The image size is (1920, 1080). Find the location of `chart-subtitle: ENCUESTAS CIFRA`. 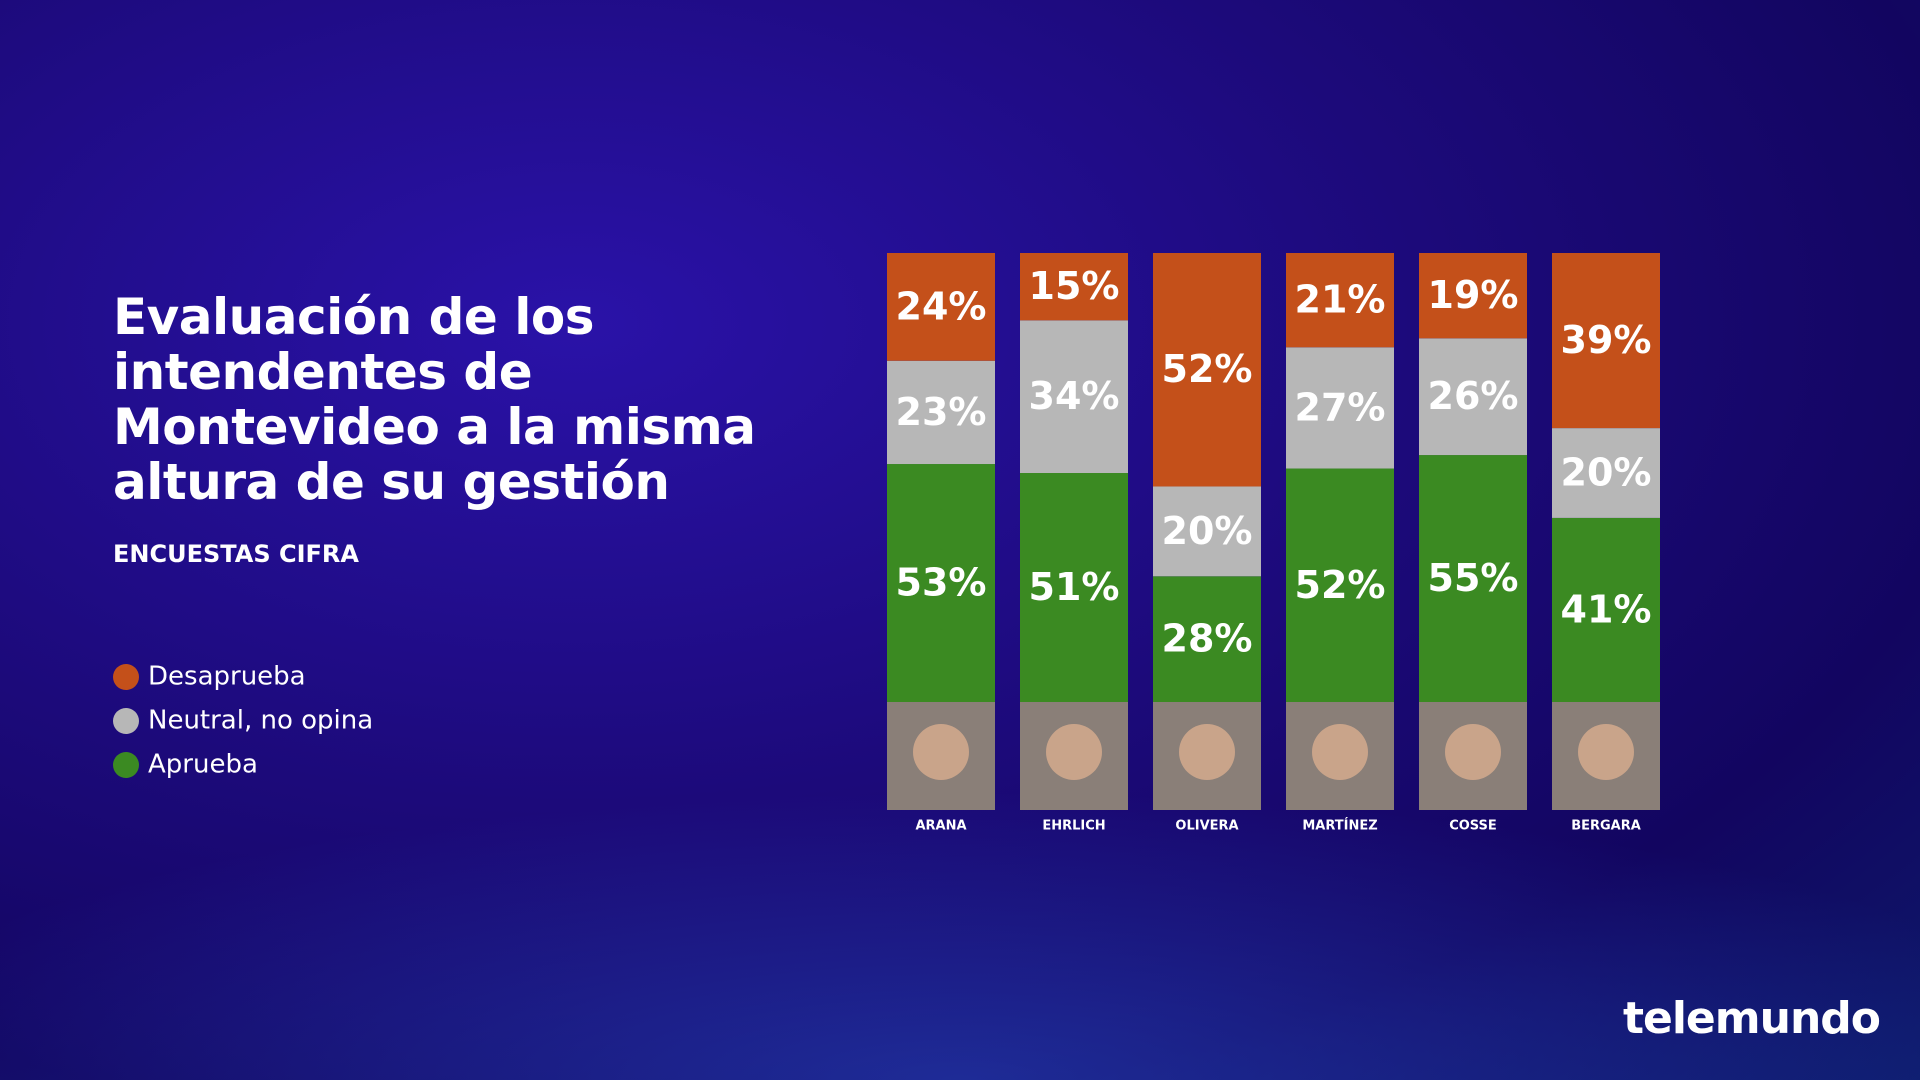

chart-subtitle: ENCUESTAS CIFRA is located at coordinates (236, 554).